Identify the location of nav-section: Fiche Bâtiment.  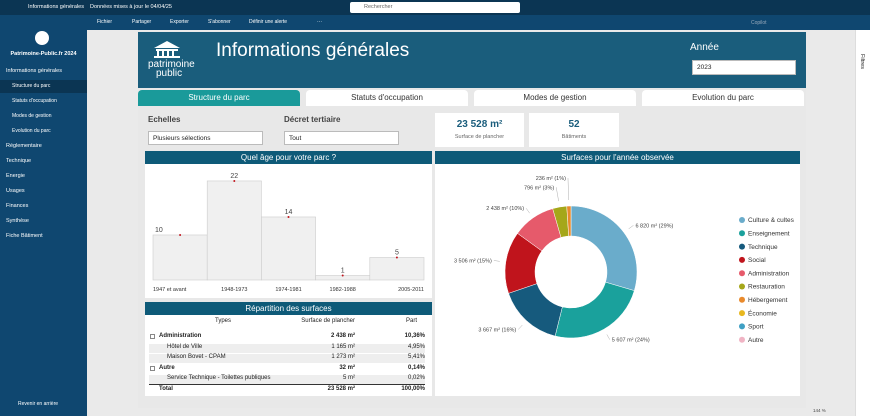
(24, 236).